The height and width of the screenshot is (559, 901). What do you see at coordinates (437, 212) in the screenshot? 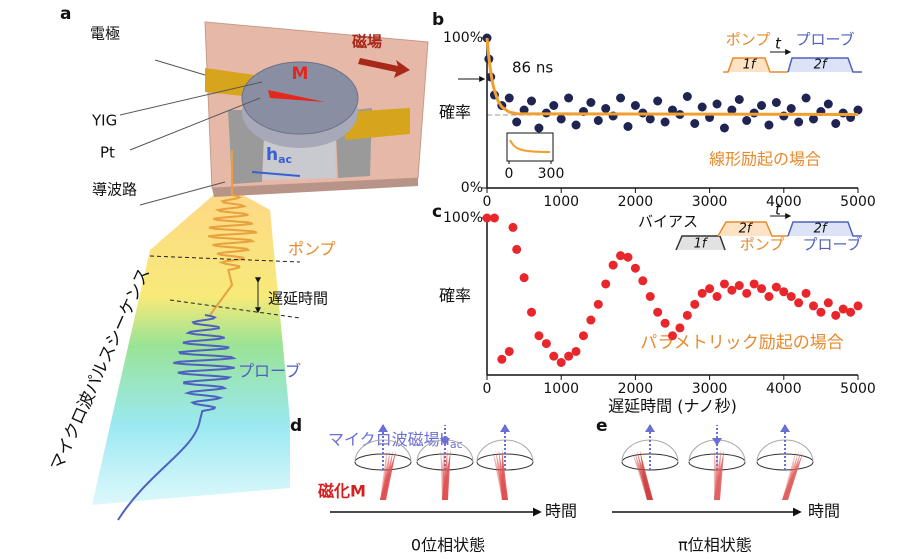
I see `panel-label: c` at bounding box center [437, 212].